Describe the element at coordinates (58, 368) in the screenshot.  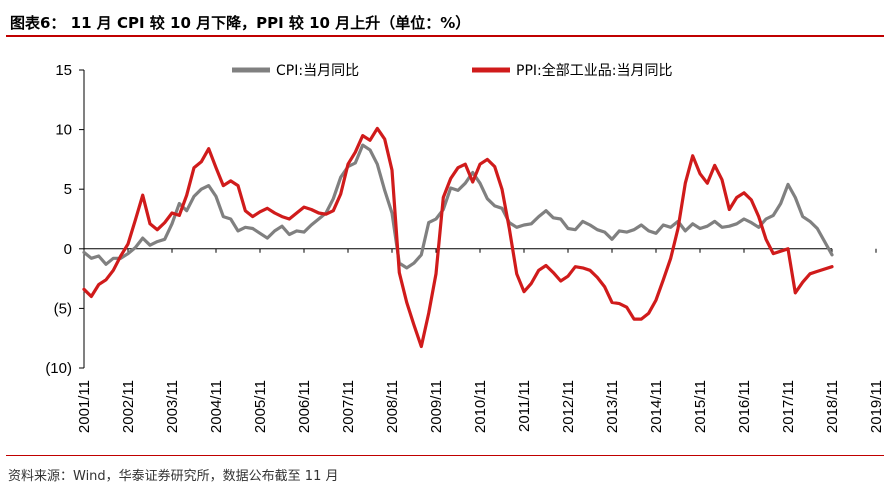
I see `y-tick-label: (10)` at that location.